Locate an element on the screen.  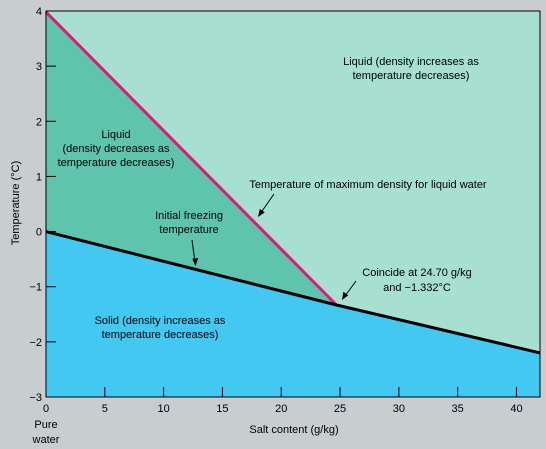
y-axis-ticks: −3 −2 −1 0 1 2 3 4 is located at coordinates (42, 205).